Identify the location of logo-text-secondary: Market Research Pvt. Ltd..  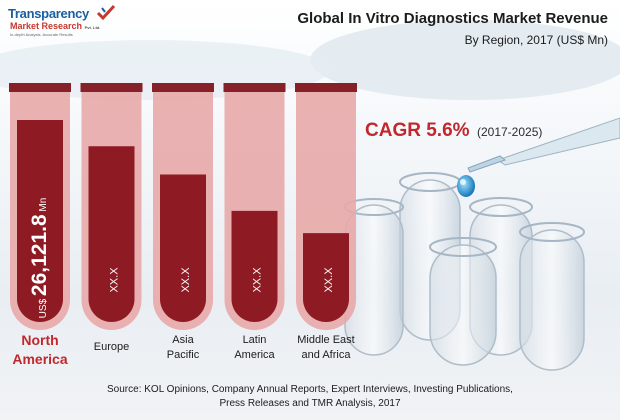
(55, 26).